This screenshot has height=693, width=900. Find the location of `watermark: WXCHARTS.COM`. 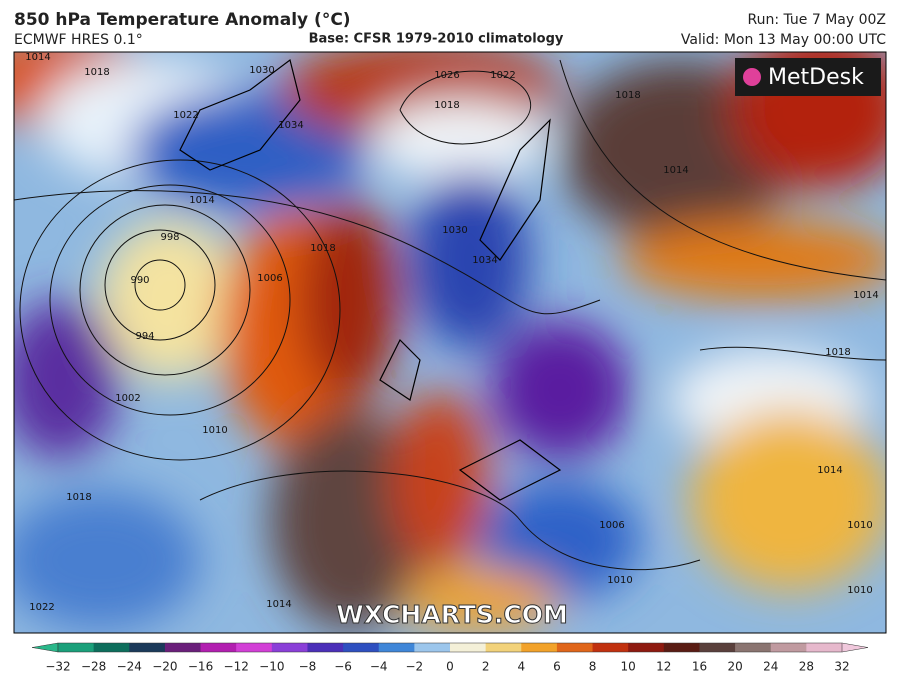

watermark: WXCHARTS.COM is located at coordinates (452, 614).